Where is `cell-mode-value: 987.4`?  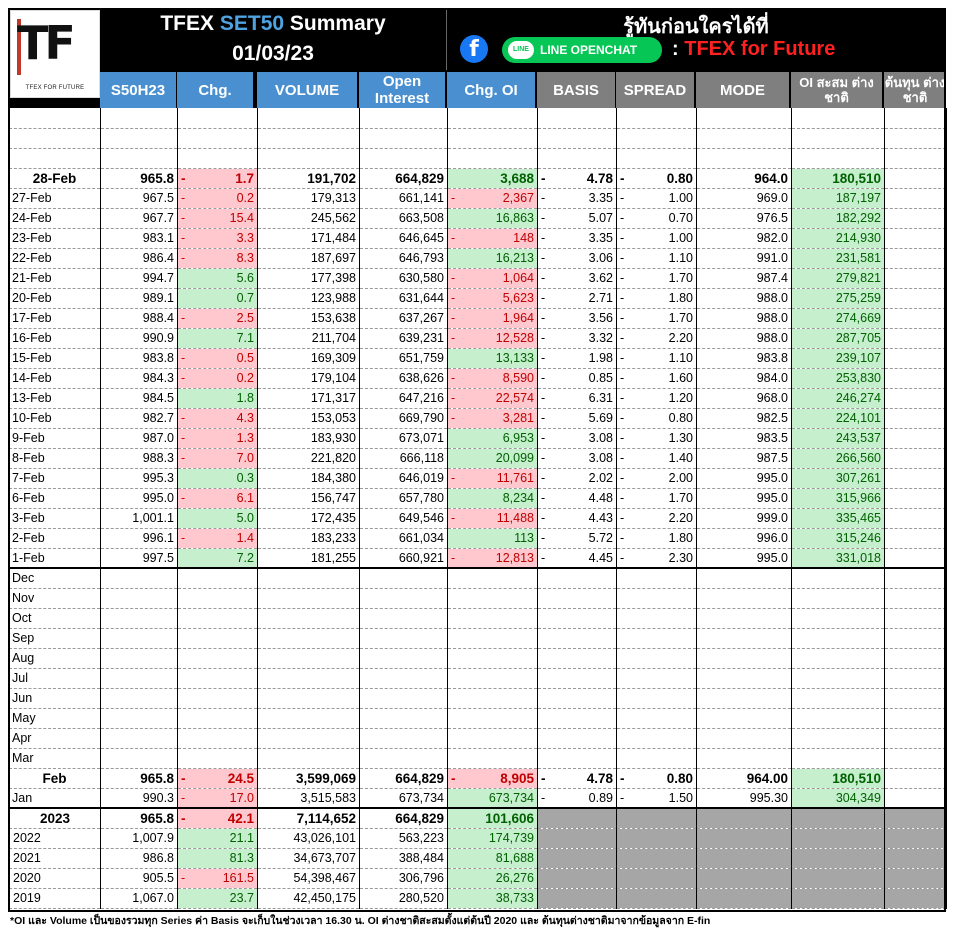 cell-mode-value: 987.4 is located at coordinates (772, 278).